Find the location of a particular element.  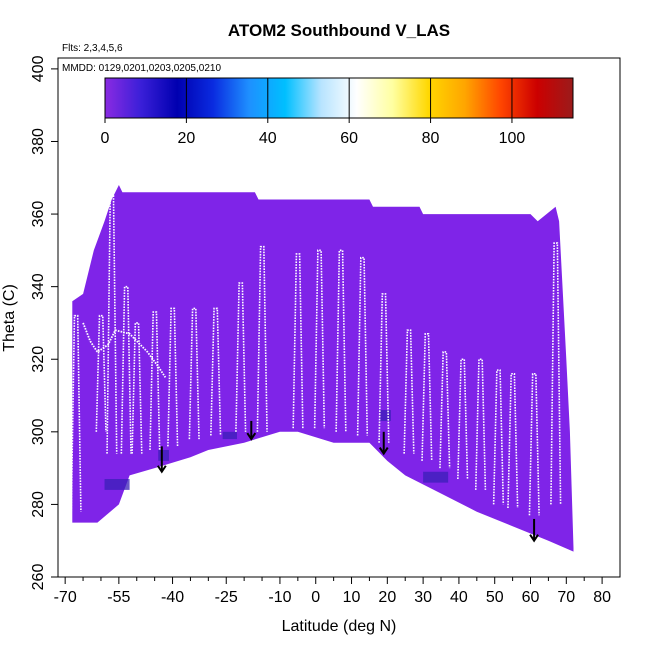

dates-note: MMDD: 0129,0201,0203,0205,0210 is located at coordinates (141, 68).